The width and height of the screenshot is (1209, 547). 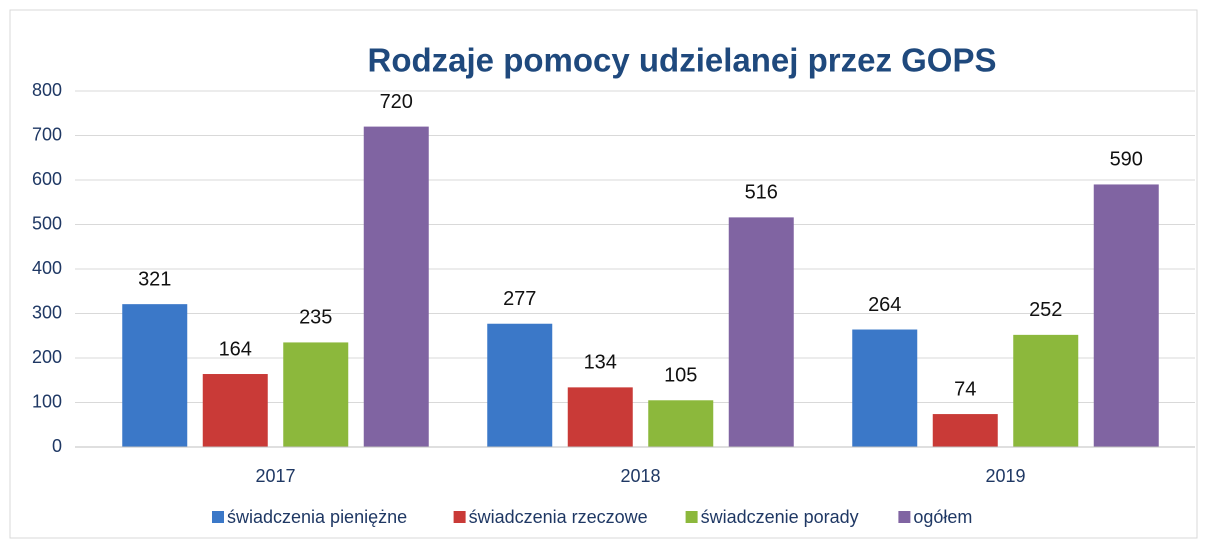 I want to click on x-tick-label: 2019, so click(x=1005, y=476).